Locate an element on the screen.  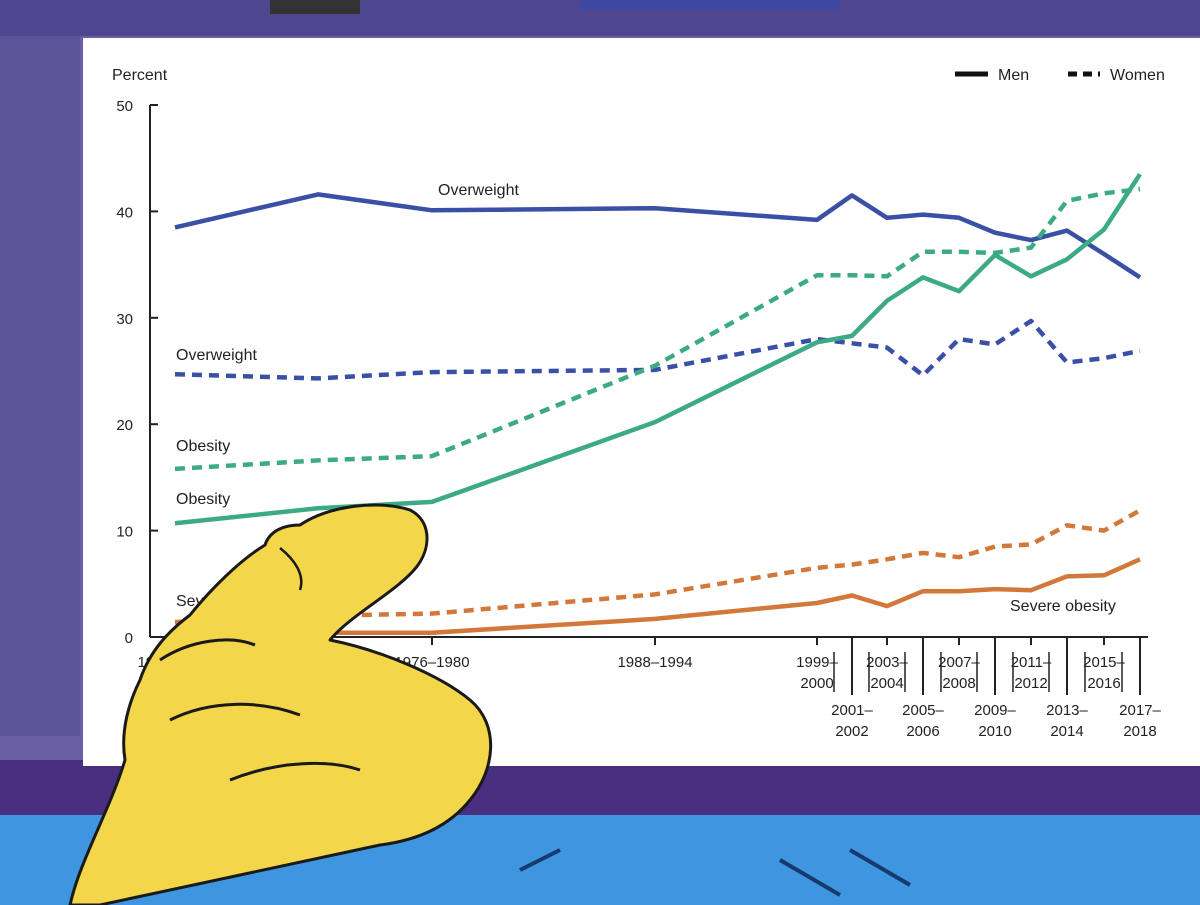
x-tick-label: 2000 is located at coordinates (816, 683).